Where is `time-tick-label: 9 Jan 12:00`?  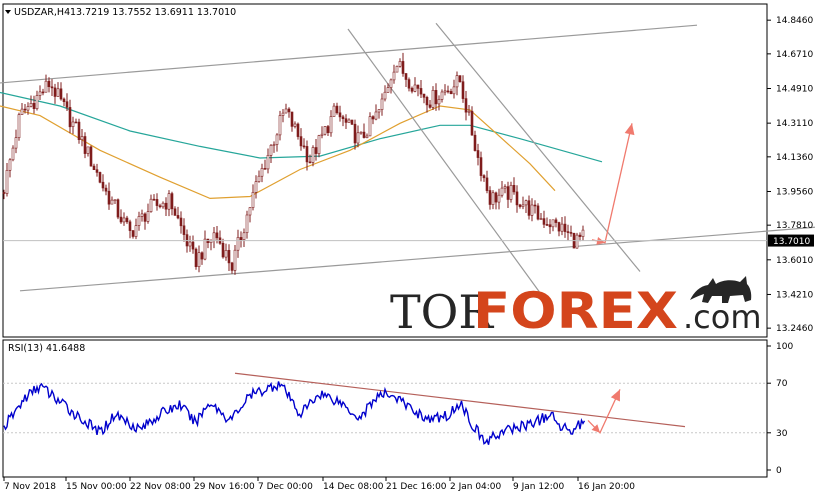
time-tick-label: 9 Jan 12:00 is located at coordinates (539, 487).